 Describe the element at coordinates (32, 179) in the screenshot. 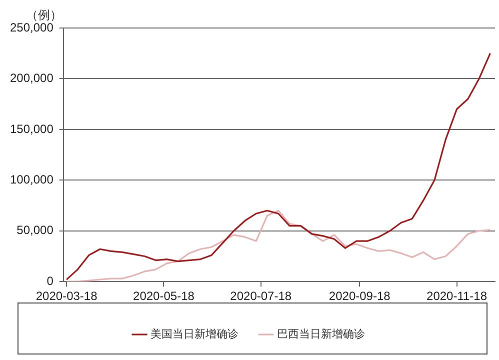

I see `y-tick-label: 100,000` at that location.